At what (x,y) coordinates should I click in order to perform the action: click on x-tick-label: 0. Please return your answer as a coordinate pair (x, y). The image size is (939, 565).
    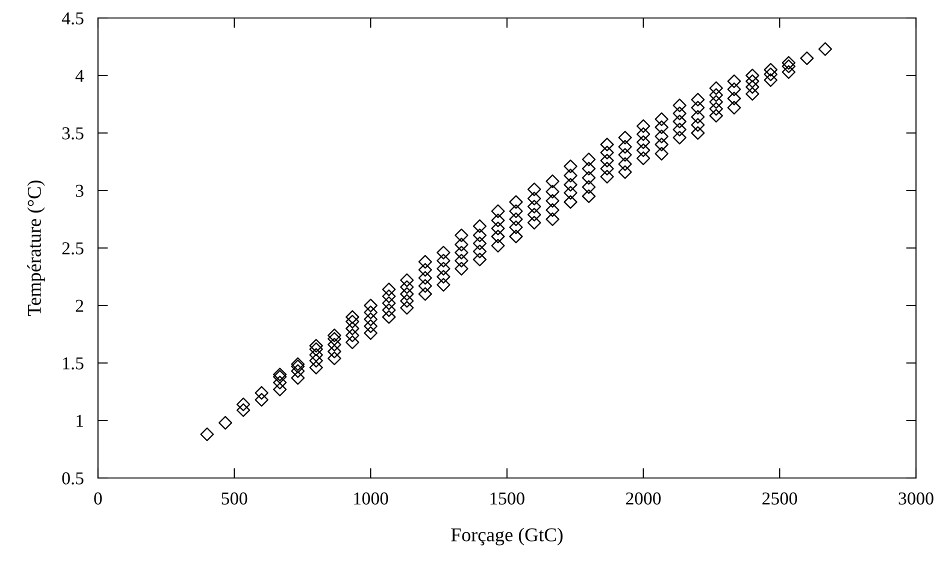
    Looking at the image, I should click on (98, 498).